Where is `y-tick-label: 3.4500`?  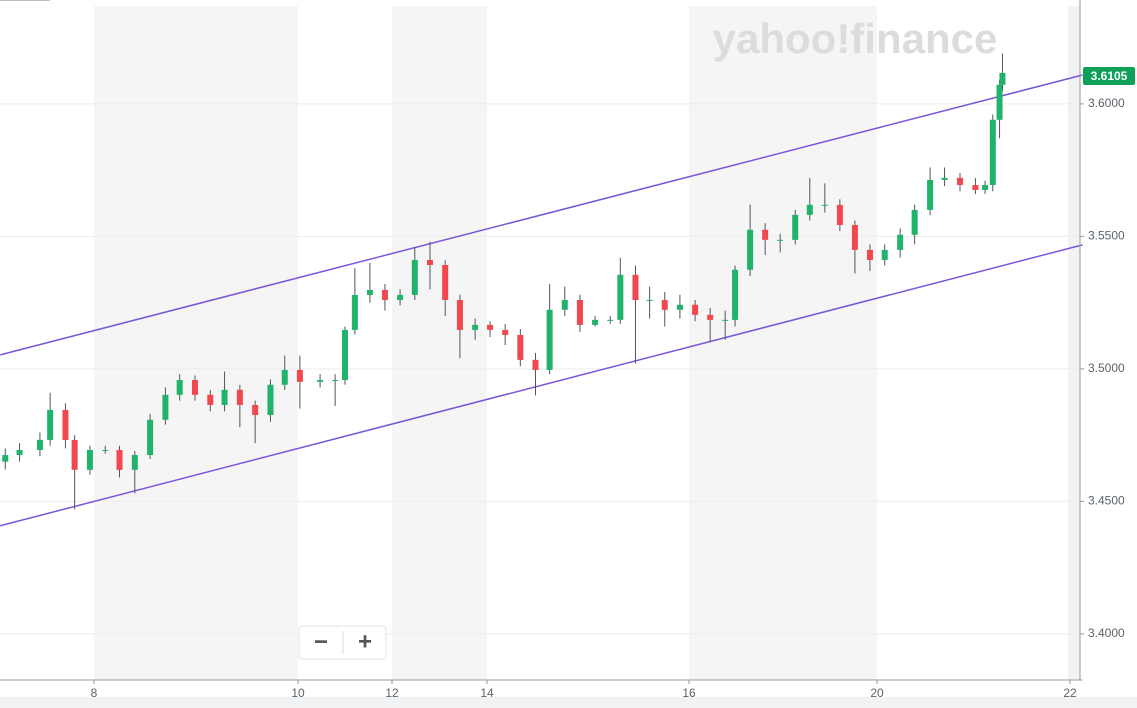
y-tick-label: 3.4500 is located at coordinates (1106, 501).